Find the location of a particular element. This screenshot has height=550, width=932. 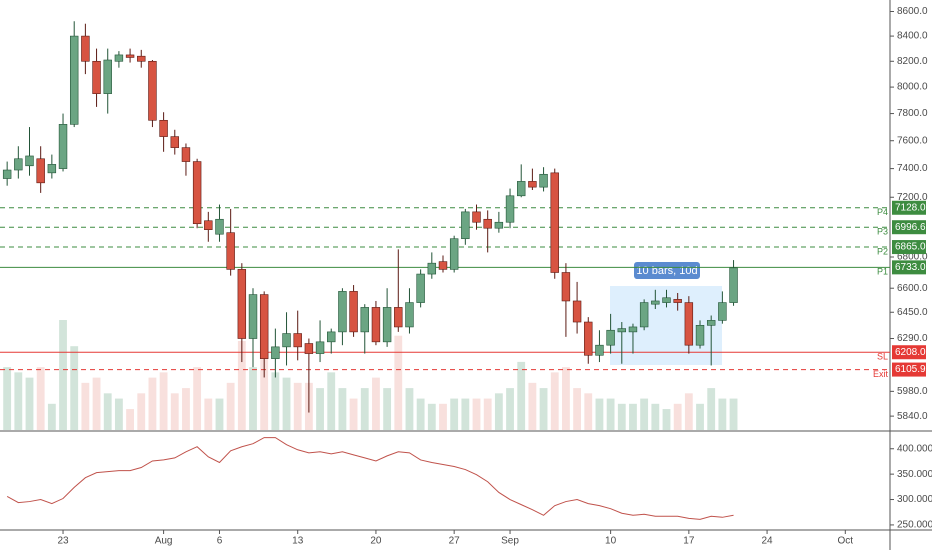

level-name: P1 is located at coordinates (882, 272).